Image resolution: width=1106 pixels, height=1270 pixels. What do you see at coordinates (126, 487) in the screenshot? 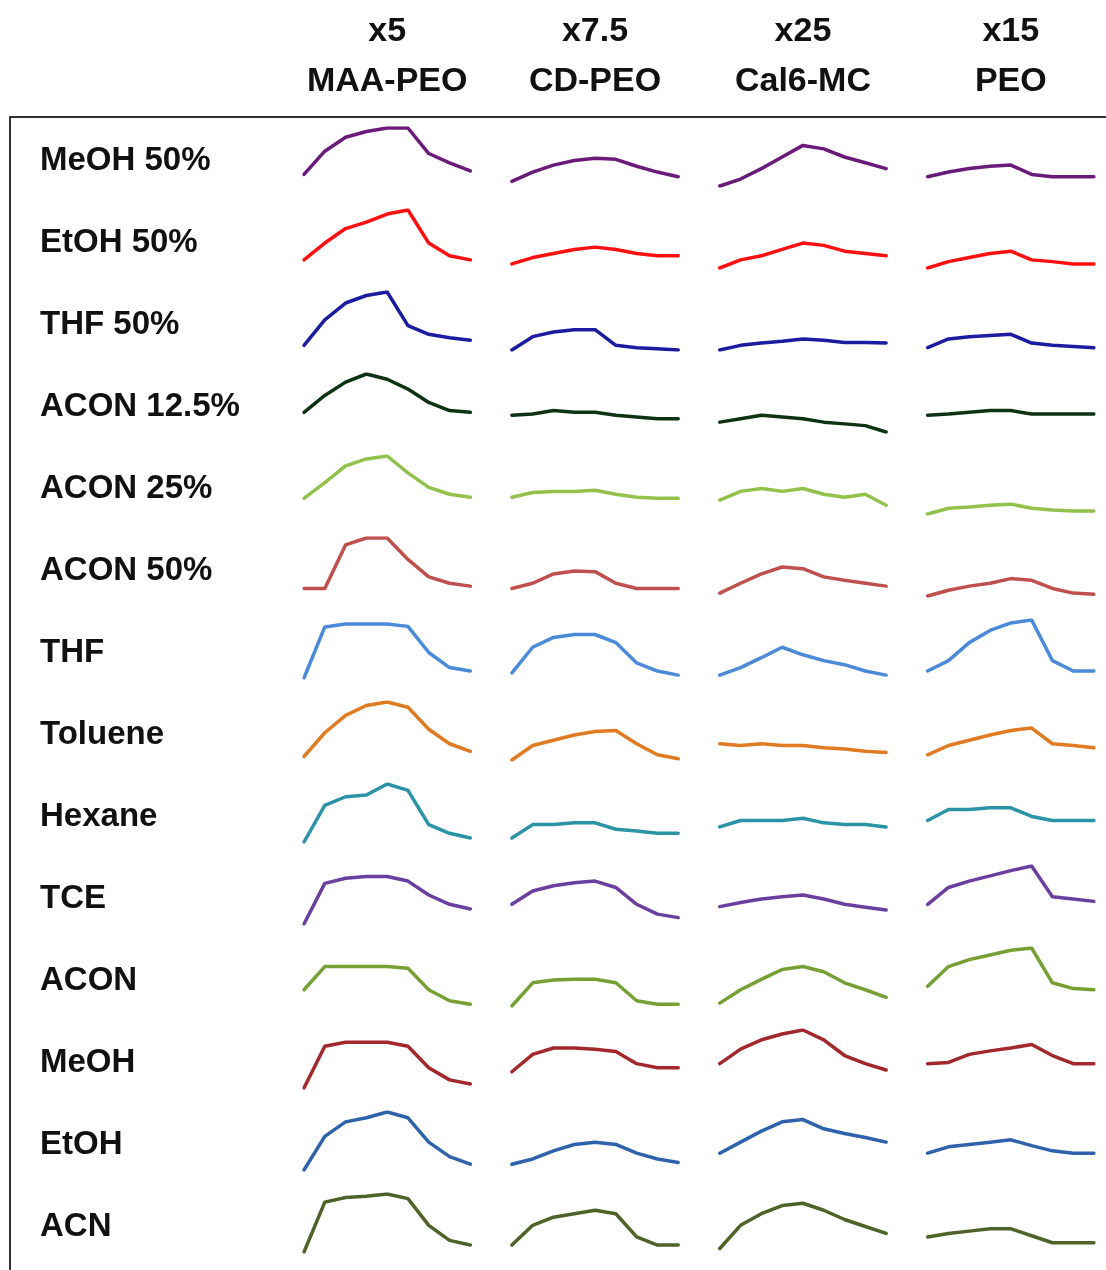
I see `y-axis-title: ACON 25%` at bounding box center [126, 487].